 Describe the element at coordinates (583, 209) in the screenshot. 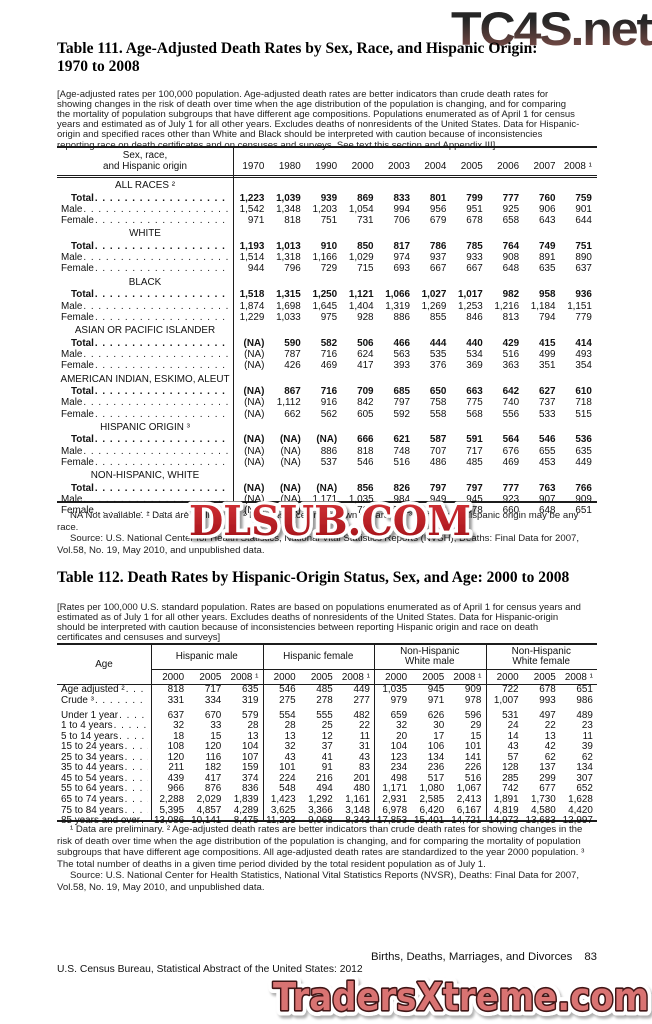

I see `cell: 901` at that location.